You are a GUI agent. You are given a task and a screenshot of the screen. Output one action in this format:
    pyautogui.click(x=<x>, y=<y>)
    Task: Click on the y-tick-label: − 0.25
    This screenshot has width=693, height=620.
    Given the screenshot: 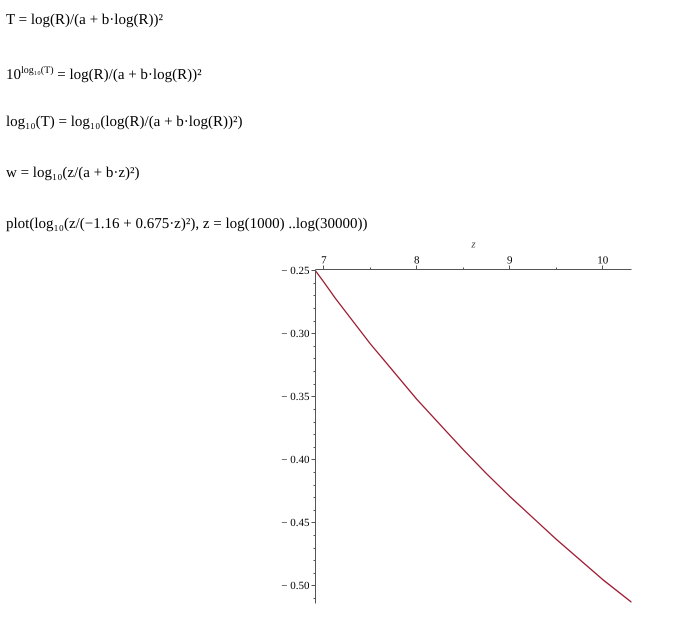 What is the action you would take?
    pyautogui.click(x=295, y=270)
    